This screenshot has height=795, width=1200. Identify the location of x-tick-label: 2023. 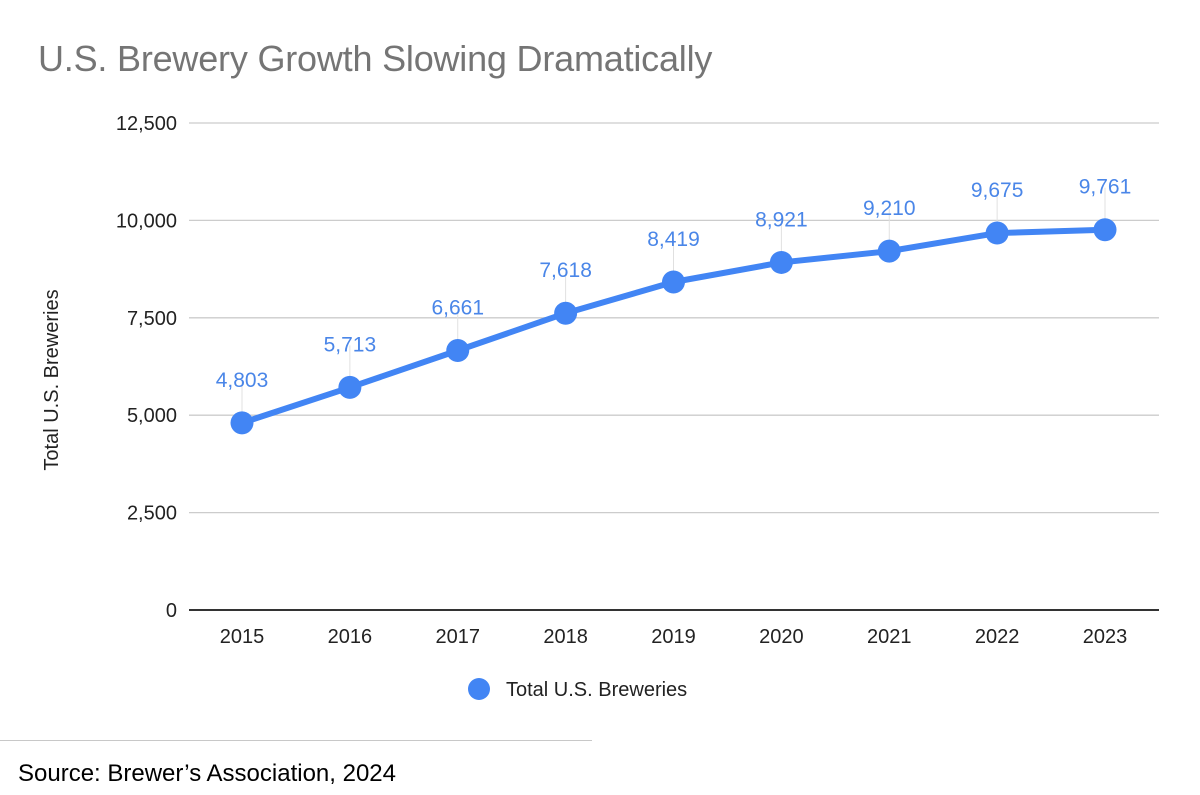
(1105, 637).